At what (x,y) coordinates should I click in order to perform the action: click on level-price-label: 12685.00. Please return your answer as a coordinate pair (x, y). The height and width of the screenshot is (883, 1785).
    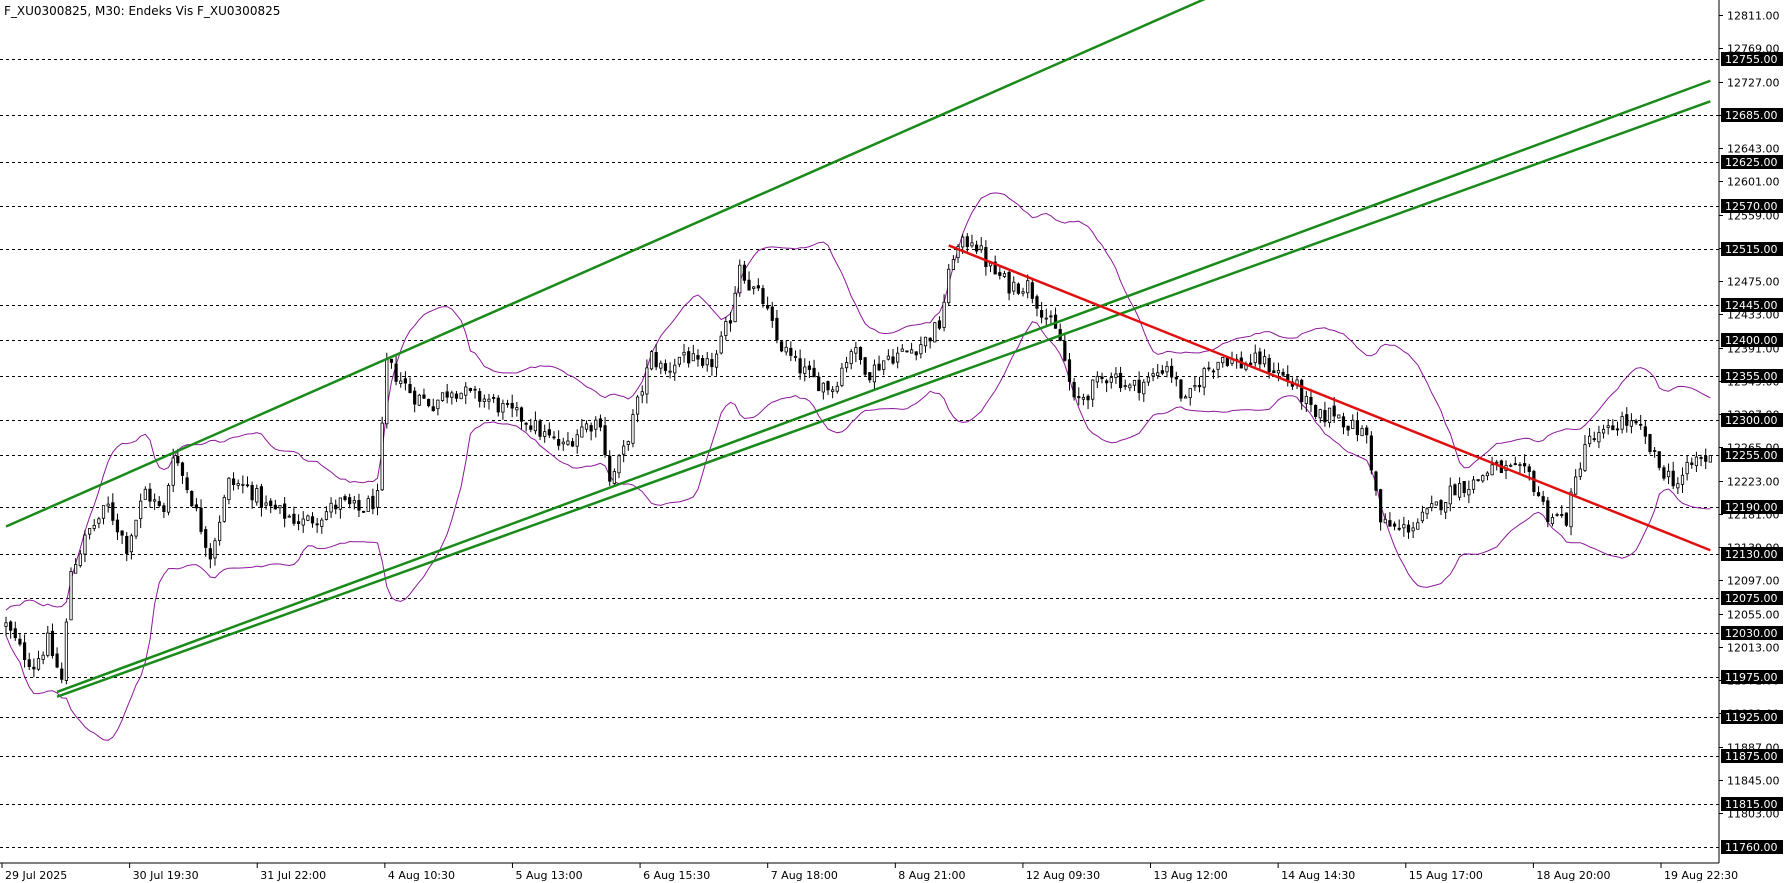
    Looking at the image, I should click on (1751, 115).